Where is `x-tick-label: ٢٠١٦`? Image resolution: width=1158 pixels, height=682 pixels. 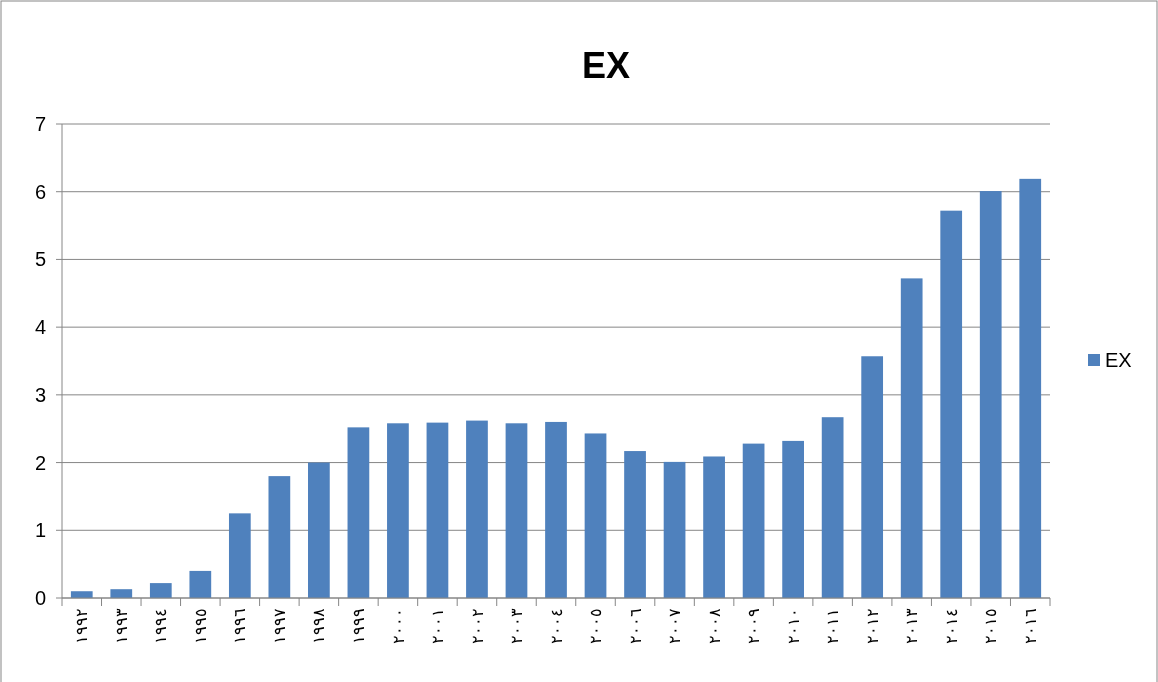
x-tick-label: ٢٠١٦ is located at coordinates (1030, 626).